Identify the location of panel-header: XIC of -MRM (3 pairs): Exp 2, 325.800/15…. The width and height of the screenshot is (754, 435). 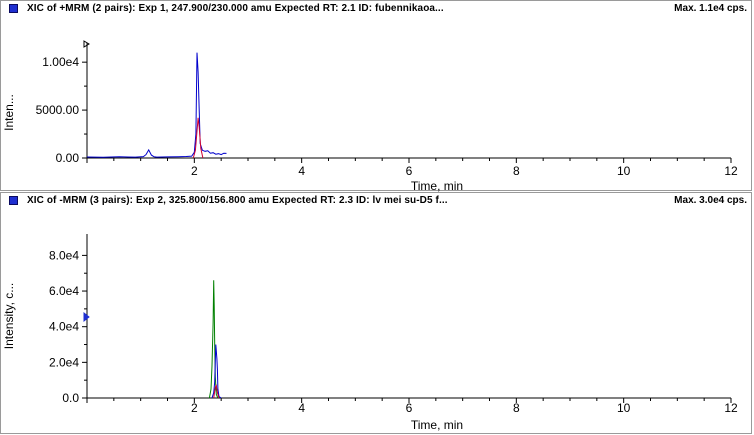
(376, 202).